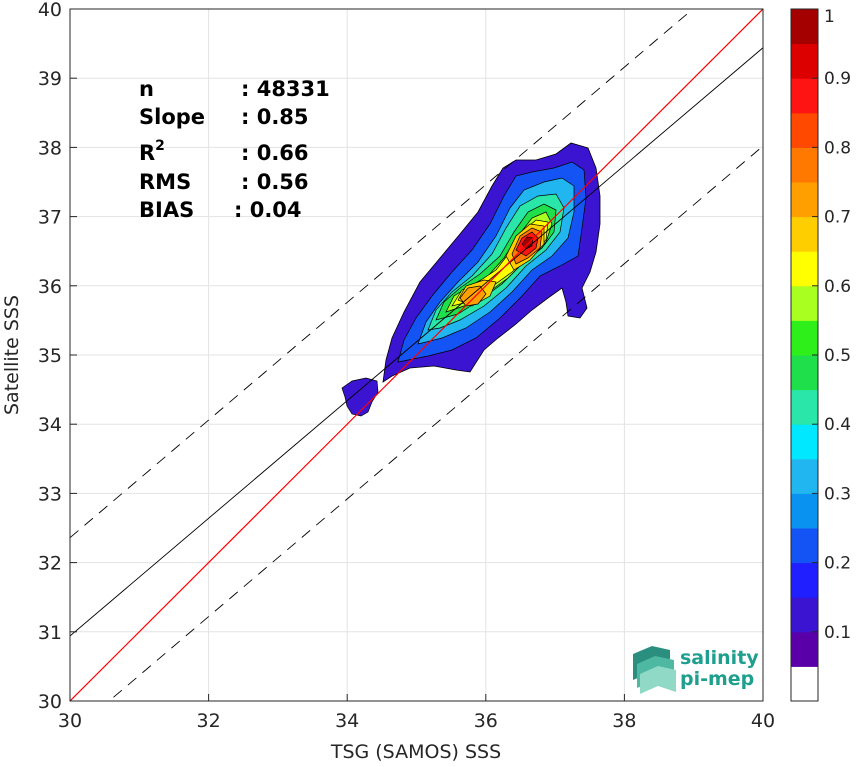 The image size is (858, 767). What do you see at coordinates (837, 494) in the screenshot?
I see `colorbar-tick-label: 0.3` at bounding box center [837, 494].